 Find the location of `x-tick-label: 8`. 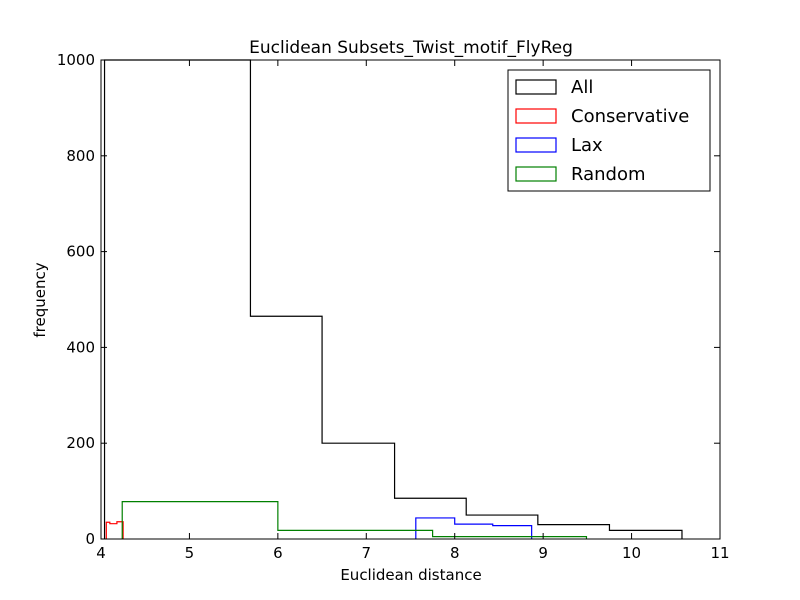

x-tick-label: 8 is located at coordinates (455, 553).